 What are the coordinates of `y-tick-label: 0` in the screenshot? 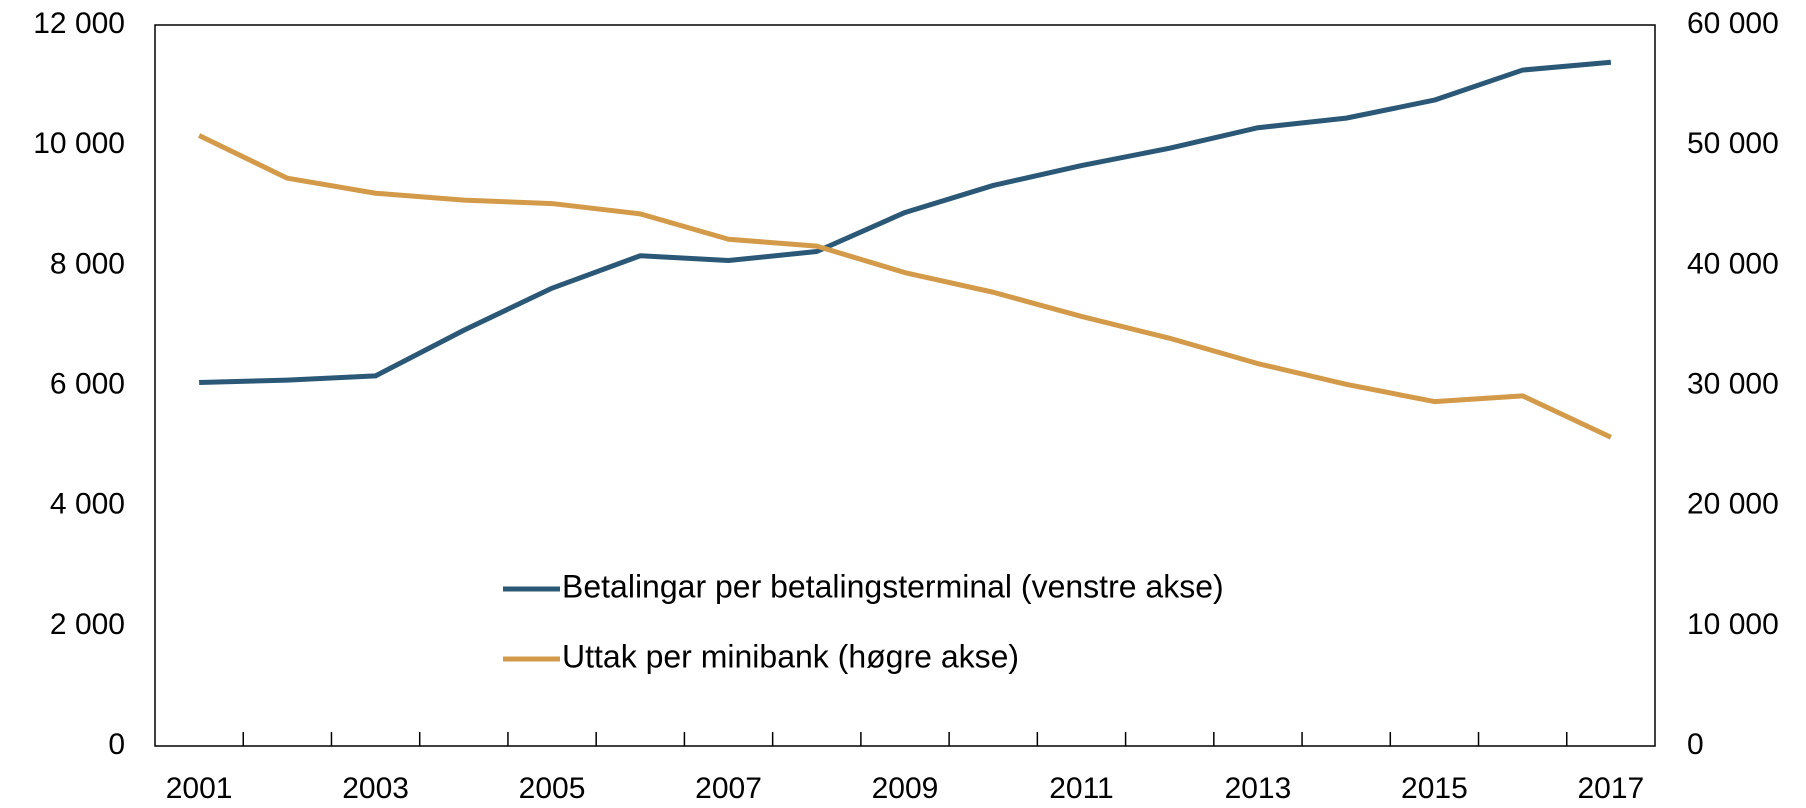 It's located at (116, 744).